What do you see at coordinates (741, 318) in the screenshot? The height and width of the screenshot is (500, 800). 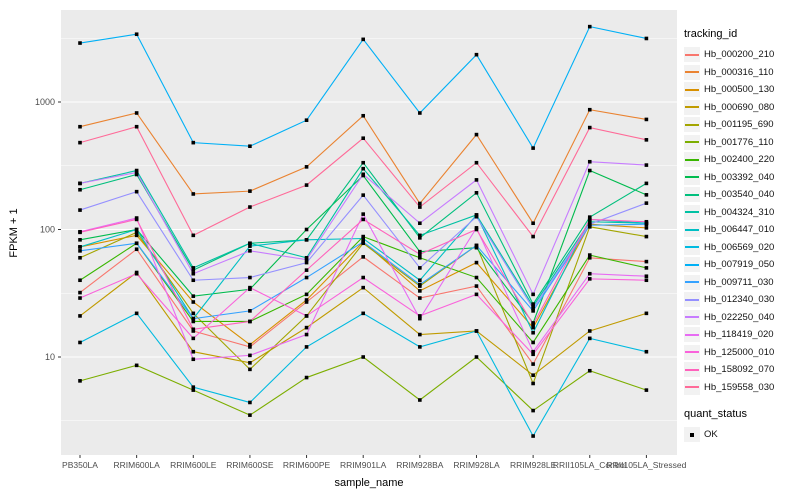 I see `legend-item-Hb_022250_040: Hb_022250_040` at bounding box center [741, 318].